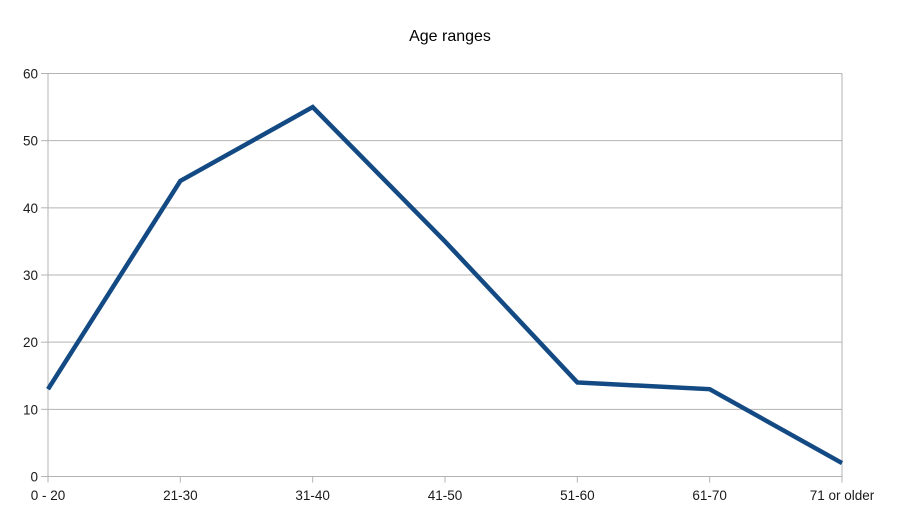 This screenshot has height=517, width=900. Describe the element at coordinates (180, 495) in the screenshot. I see `x-axis-tick-label: 21-30` at that location.